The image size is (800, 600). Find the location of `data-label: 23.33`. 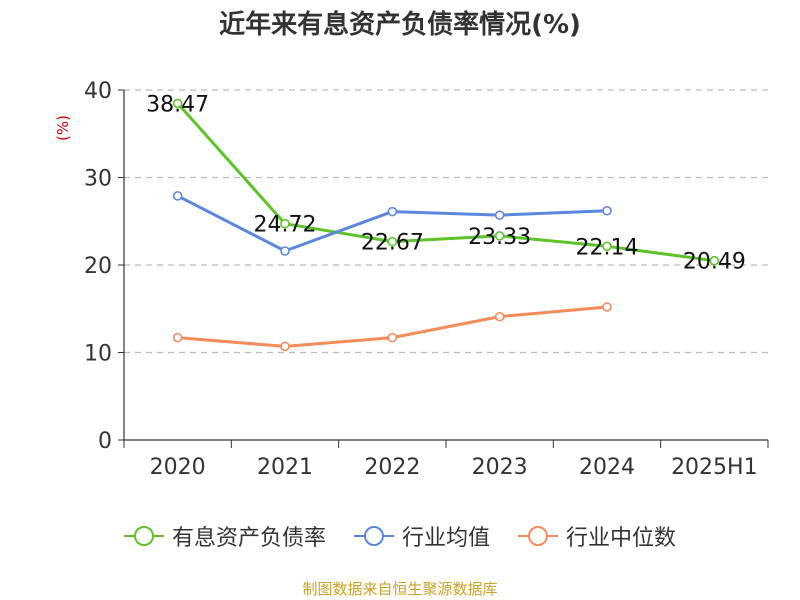

data-label: 23.33 is located at coordinates (499, 237).